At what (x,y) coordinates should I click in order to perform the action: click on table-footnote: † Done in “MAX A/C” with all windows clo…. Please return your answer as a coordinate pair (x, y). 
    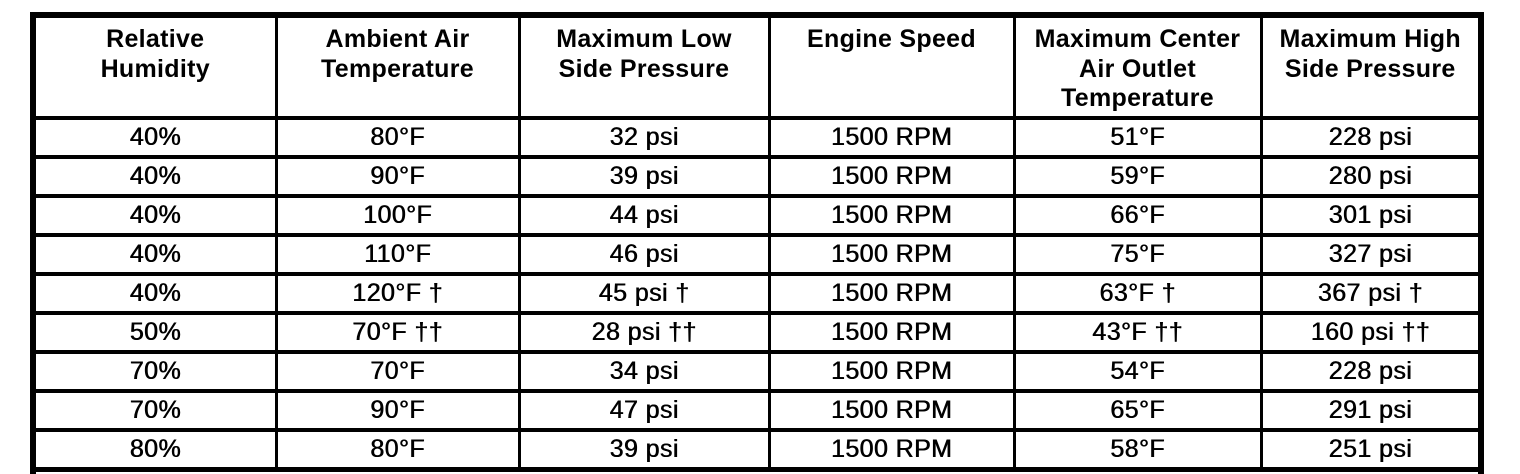
    Looking at the image, I should click on (757, 470).